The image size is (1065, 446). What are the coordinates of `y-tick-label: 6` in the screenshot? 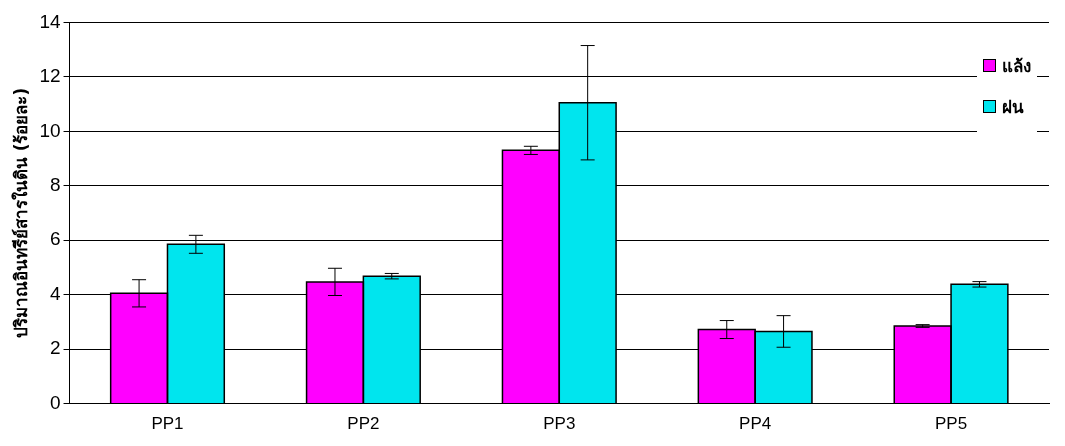 It's located at (55, 239).